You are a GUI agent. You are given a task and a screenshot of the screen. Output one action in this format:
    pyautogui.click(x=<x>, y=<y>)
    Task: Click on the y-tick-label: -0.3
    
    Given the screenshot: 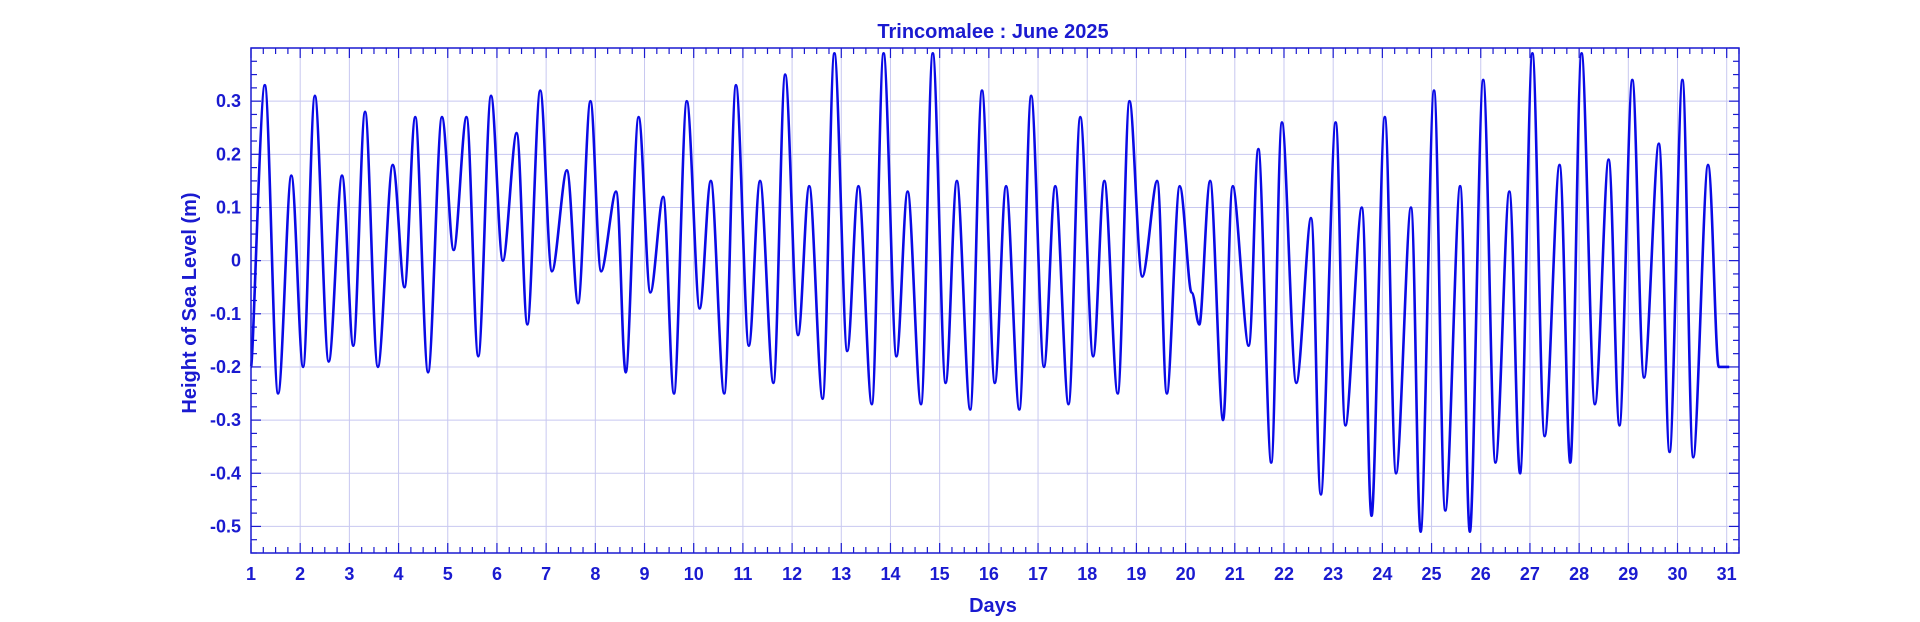 What is the action you would take?
    pyautogui.click(x=225, y=420)
    